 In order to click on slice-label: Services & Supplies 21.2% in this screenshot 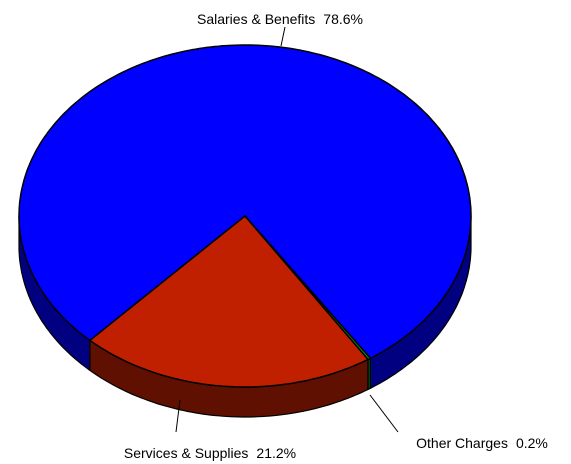, I will do `click(210, 453)`.